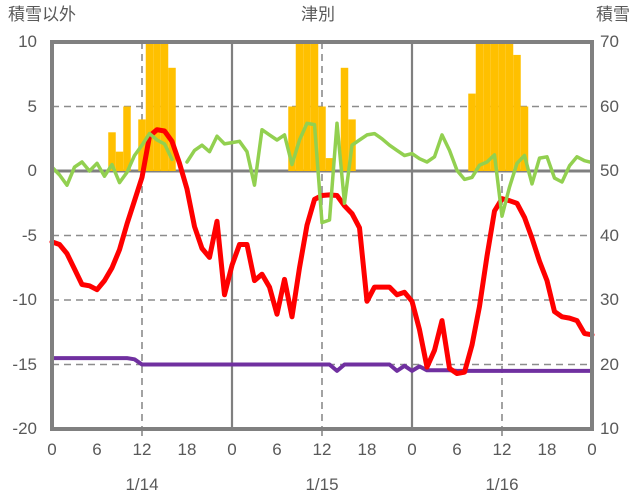 Image resolution: width=636 pixels, height=501 pixels. What do you see at coordinates (27, 41) in the screenshot?
I see `left-axis-tick-label: 10` at bounding box center [27, 41].